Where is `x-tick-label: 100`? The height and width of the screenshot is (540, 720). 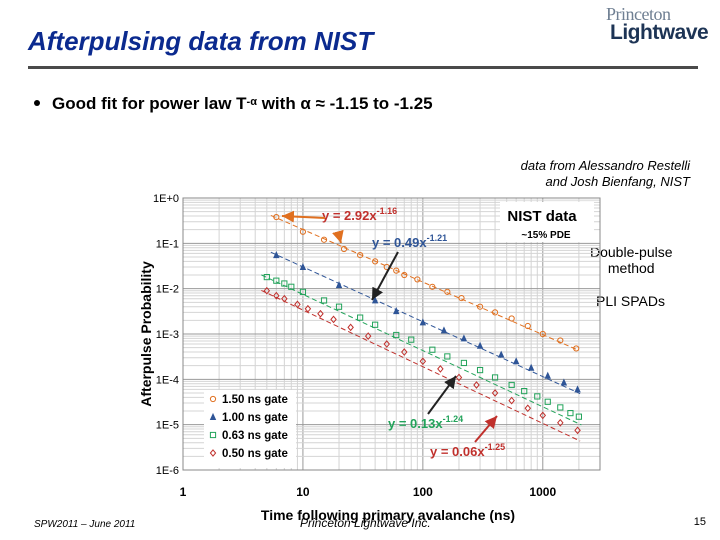
x-tick-label: 100 is located at coordinates (423, 492).